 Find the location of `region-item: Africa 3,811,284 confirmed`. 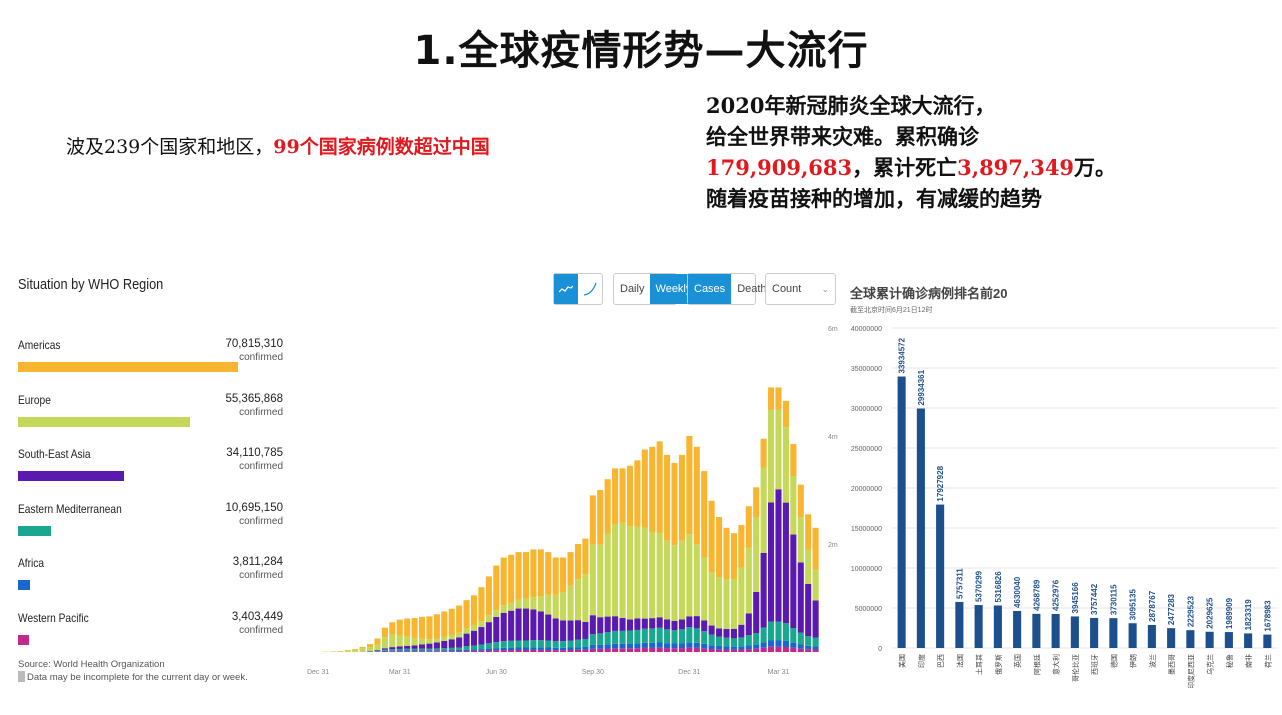

region-item: Africa 3,811,284 confirmed is located at coordinates (150, 581).